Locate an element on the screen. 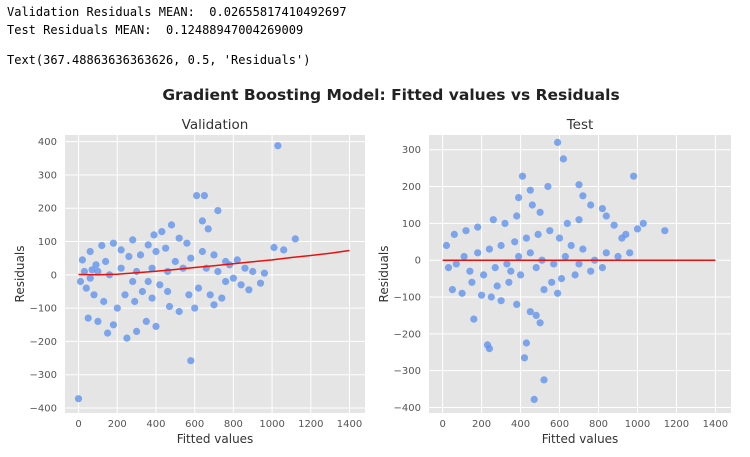 The height and width of the screenshot is (457, 750). validation-y-tick-label: −300 is located at coordinates (43, 375).